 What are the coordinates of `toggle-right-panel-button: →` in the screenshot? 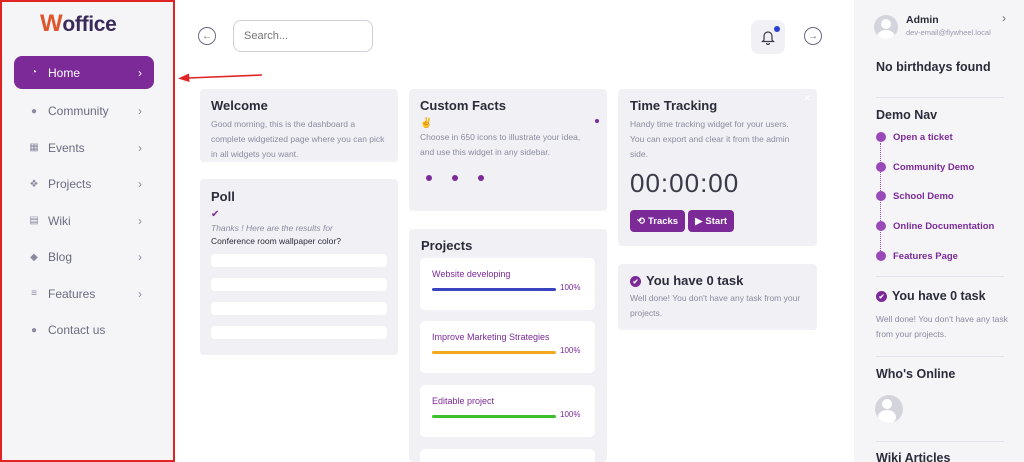 It's located at (813, 36).